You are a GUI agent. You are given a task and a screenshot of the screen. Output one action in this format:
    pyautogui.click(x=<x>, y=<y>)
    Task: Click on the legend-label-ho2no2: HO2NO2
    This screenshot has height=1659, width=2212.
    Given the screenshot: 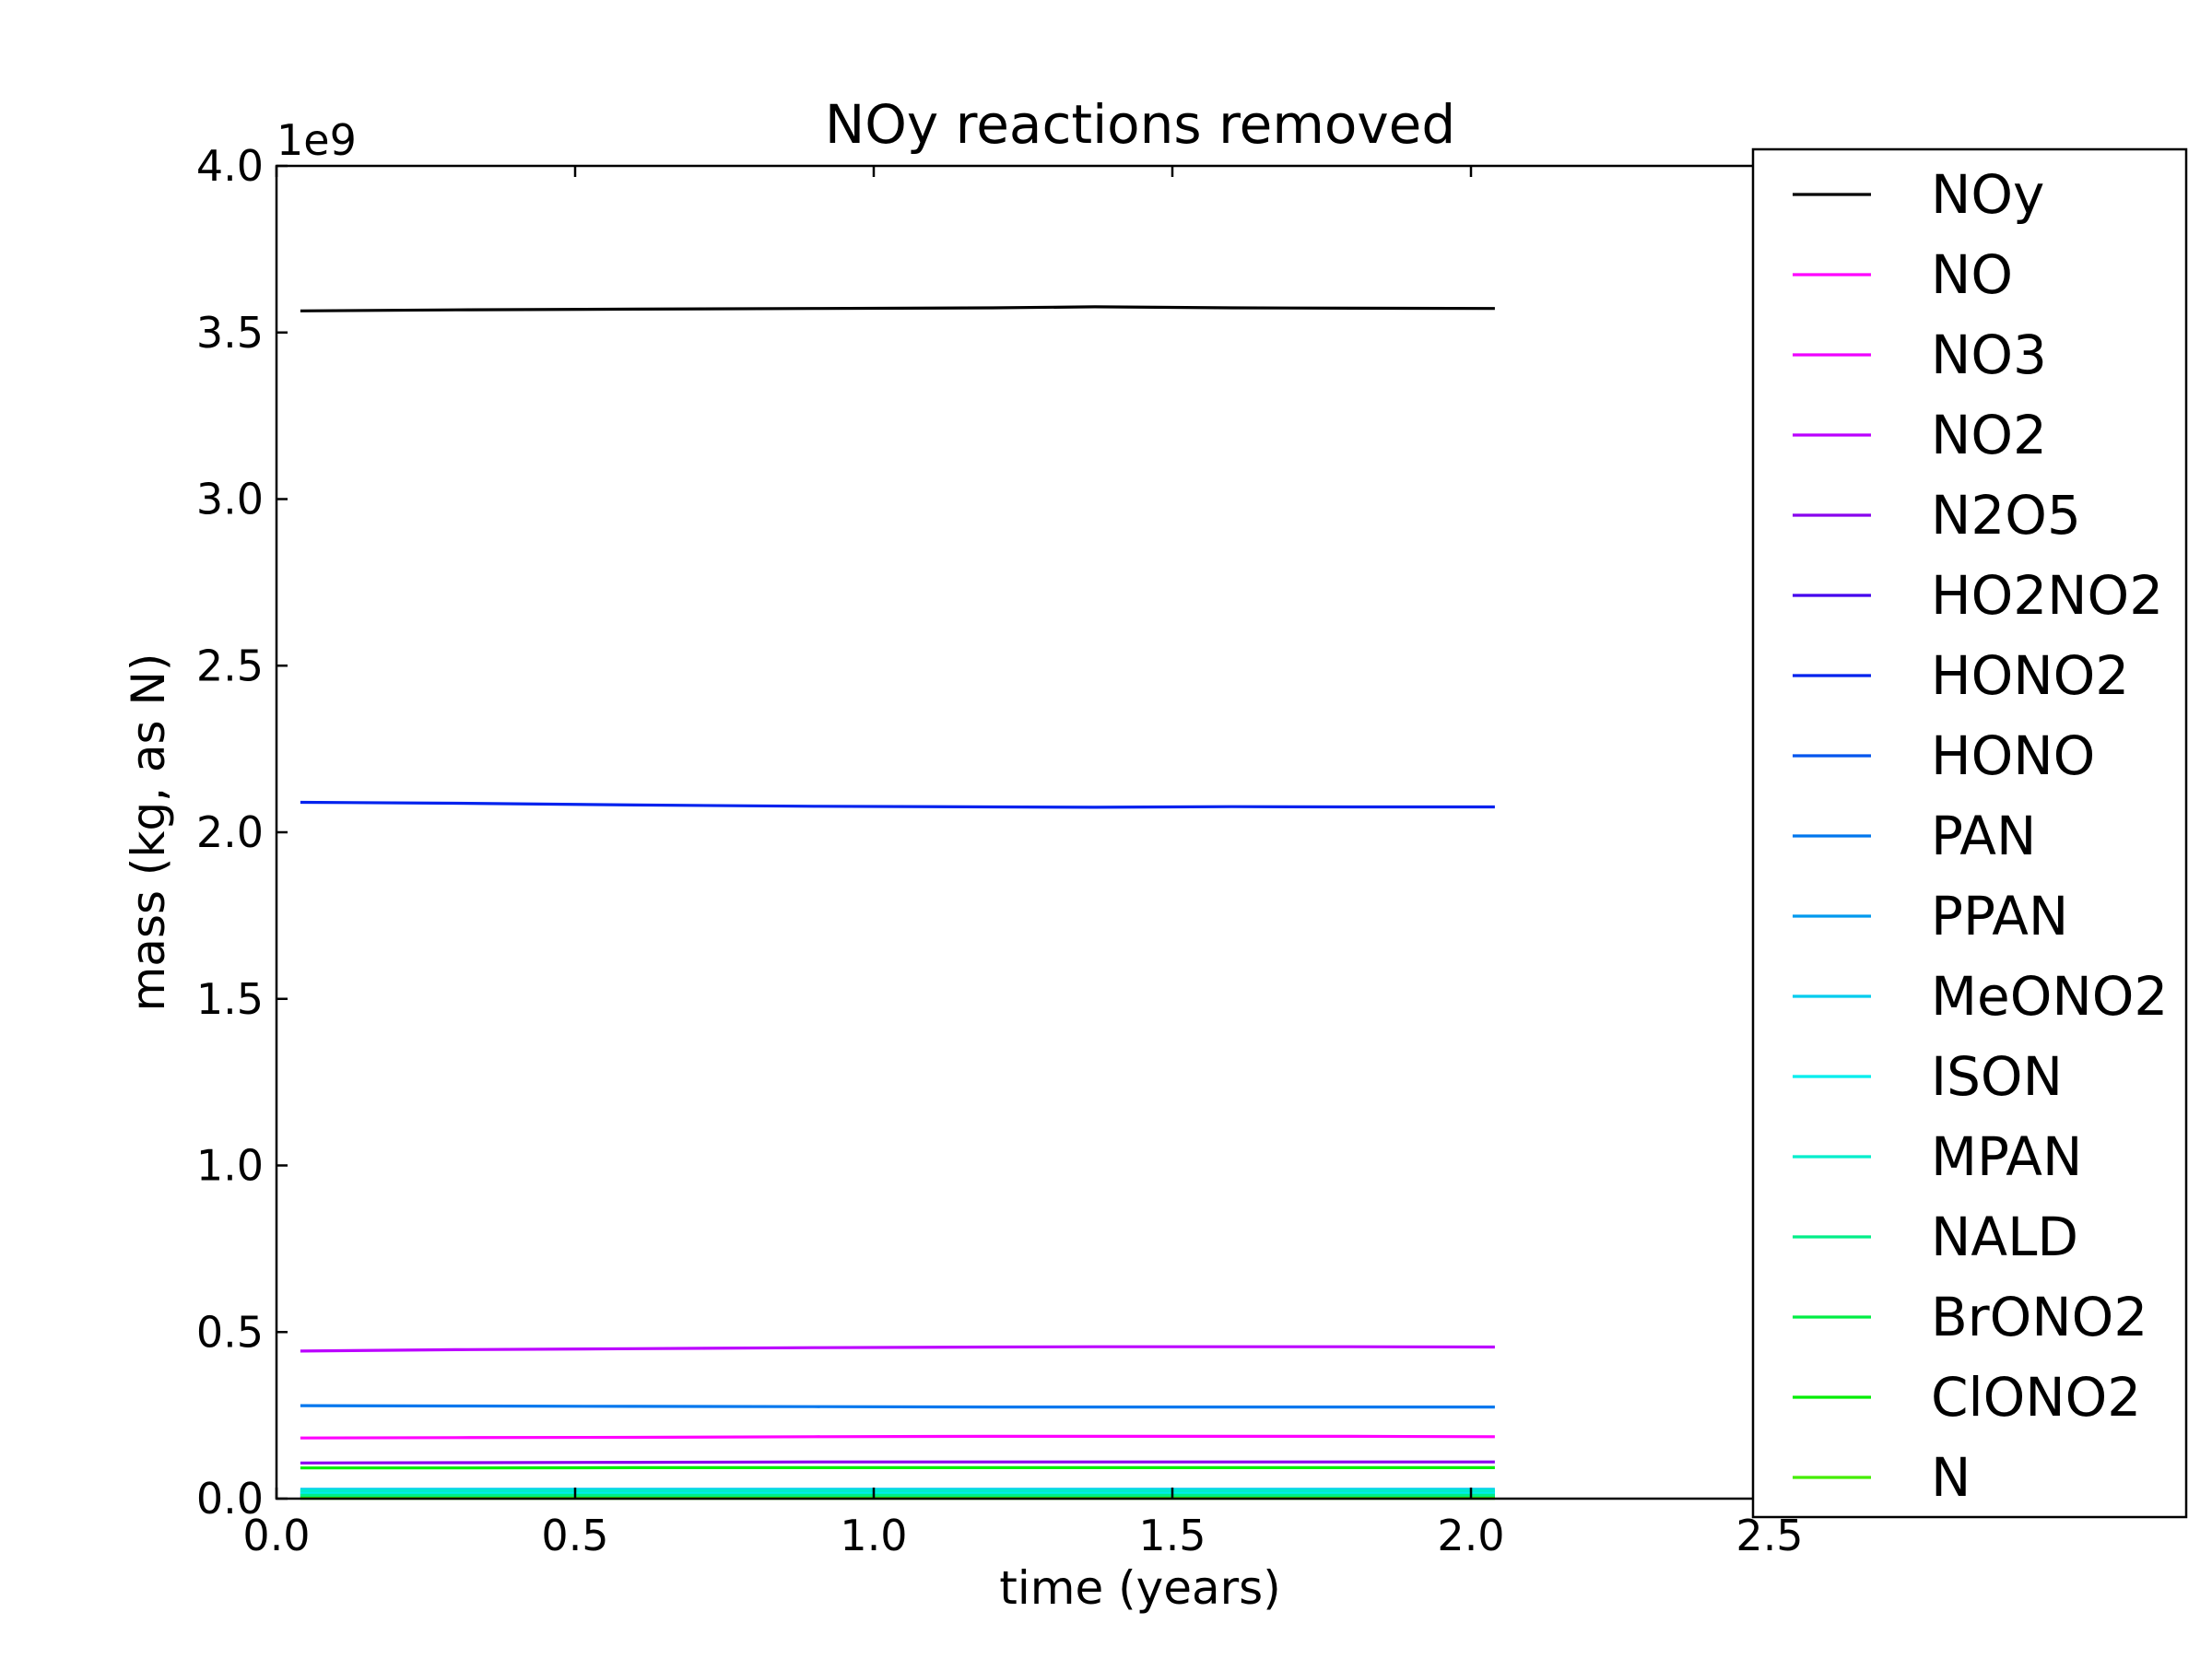 What is the action you would take?
    pyautogui.click(x=2047, y=595)
    